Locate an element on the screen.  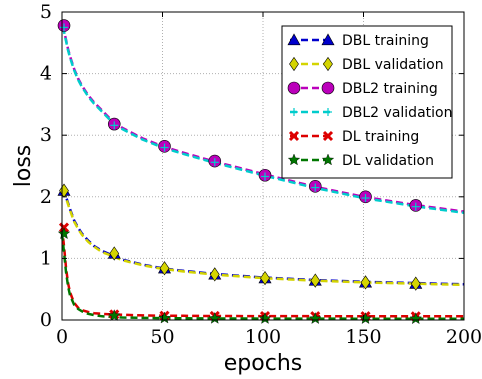
legend-box is located at coordinates (367, 102).